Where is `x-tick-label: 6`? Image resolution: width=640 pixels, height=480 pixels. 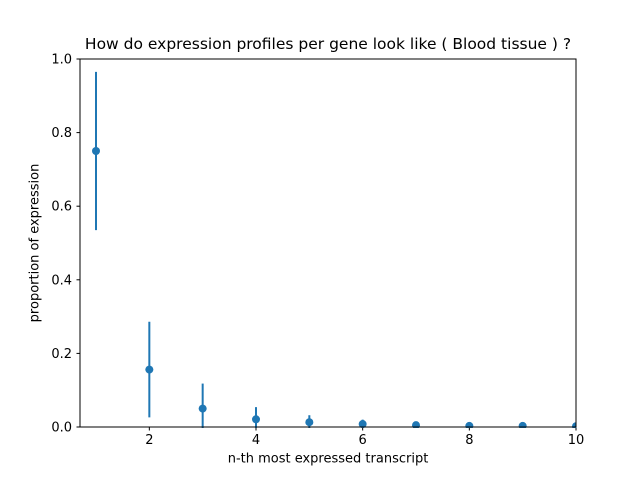
x-tick-label: 6 is located at coordinates (363, 440).